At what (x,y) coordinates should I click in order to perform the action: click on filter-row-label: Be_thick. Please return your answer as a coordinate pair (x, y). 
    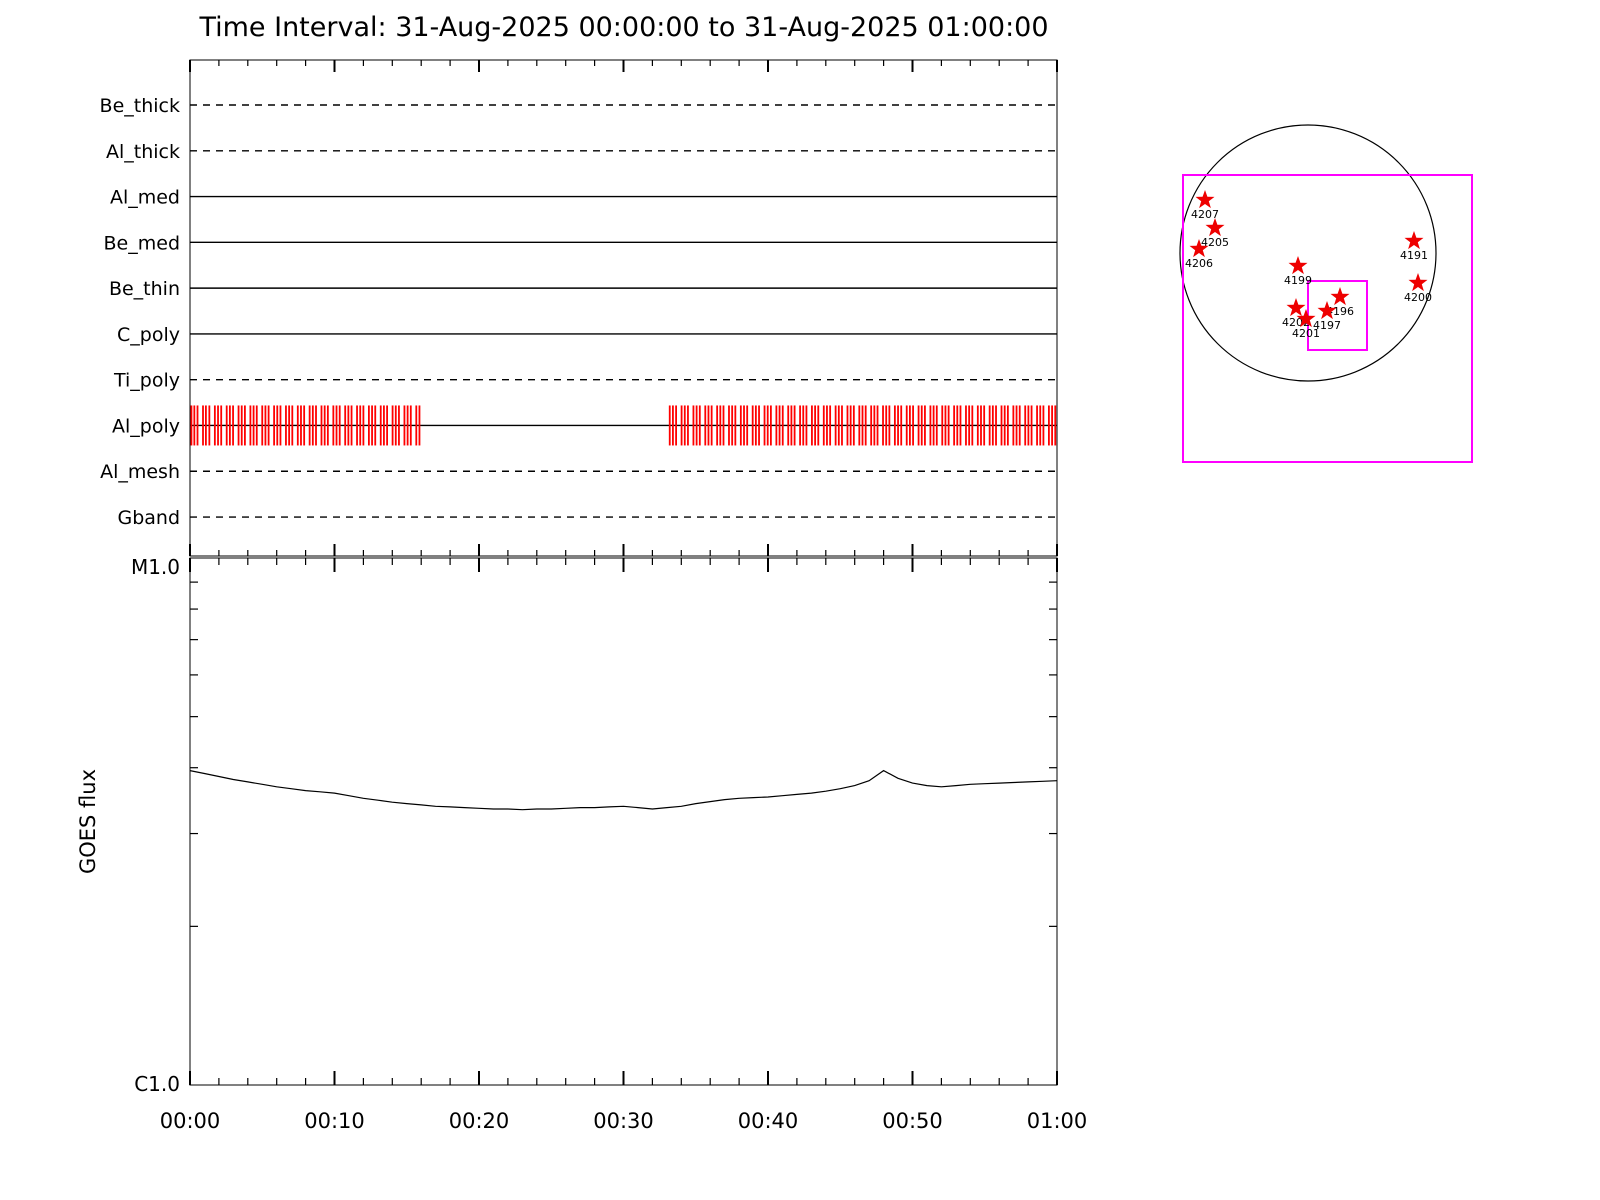
    Looking at the image, I should click on (140, 106).